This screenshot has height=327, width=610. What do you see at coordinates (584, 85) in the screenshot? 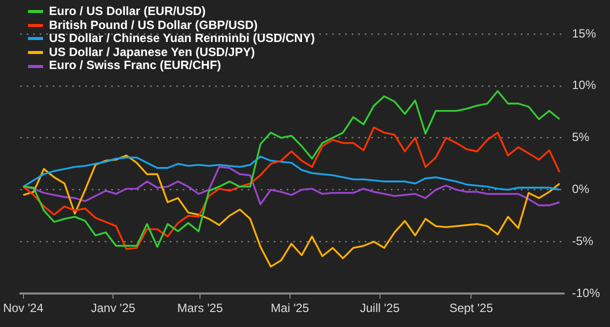
I see `y-tick-label: 10%` at bounding box center [584, 85].